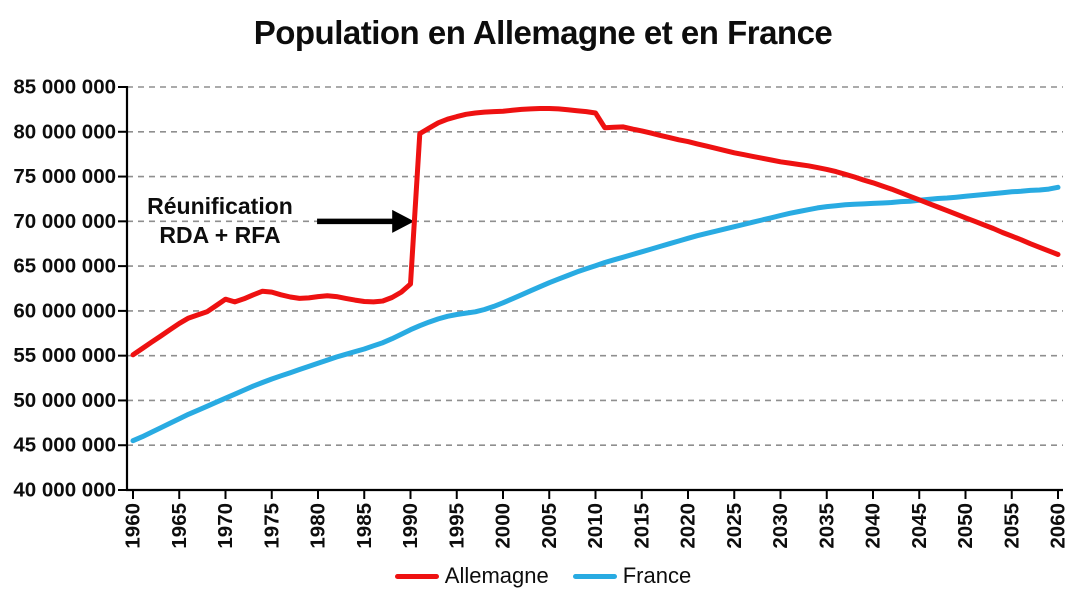  What do you see at coordinates (1011, 526) in the screenshot?
I see `x-tick-label: 2055` at bounding box center [1011, 526].